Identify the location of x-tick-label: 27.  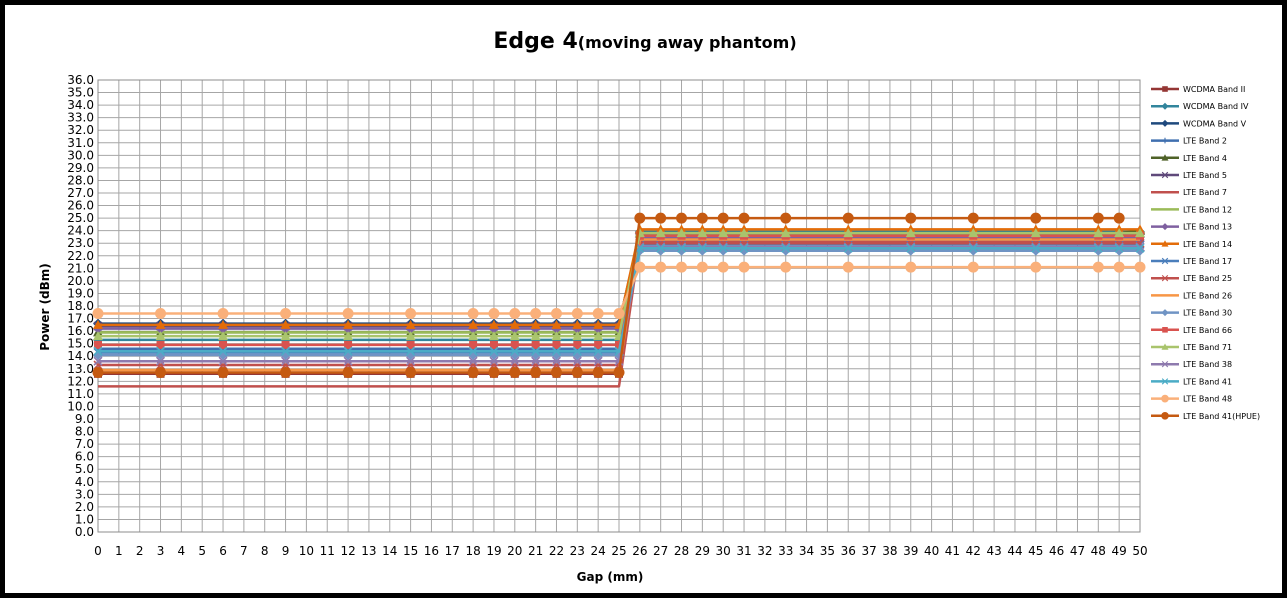
(660, 551).